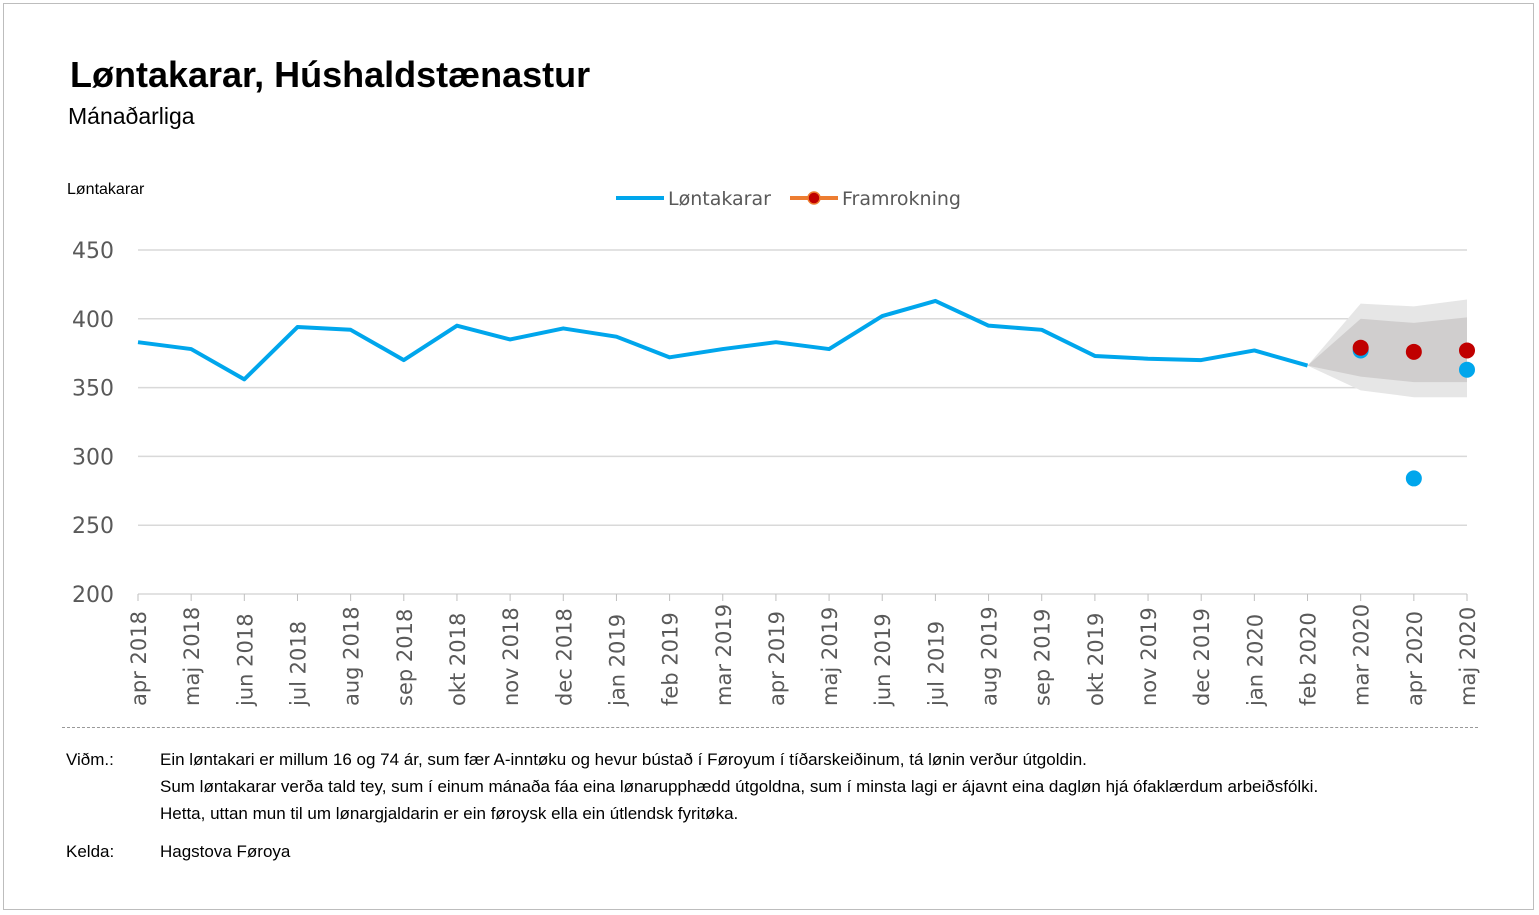 The width and height of the screenshot is (1539, 915). What do you see at coordinates (617, 660) in the screenshot?
I see `x-tick-label: jan 2019` at bounding box center [617, 660].